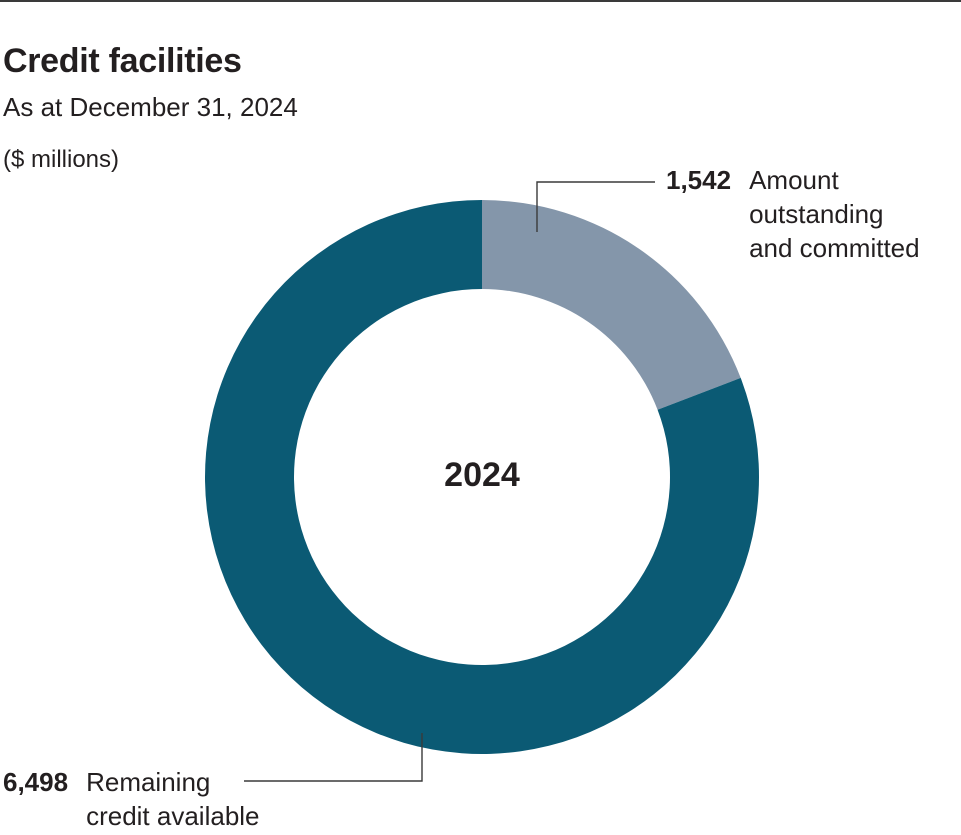 Image resolution: width=961 pixels, height=835 pixels. I want to click on leader-line-committed, so click(595, 206).